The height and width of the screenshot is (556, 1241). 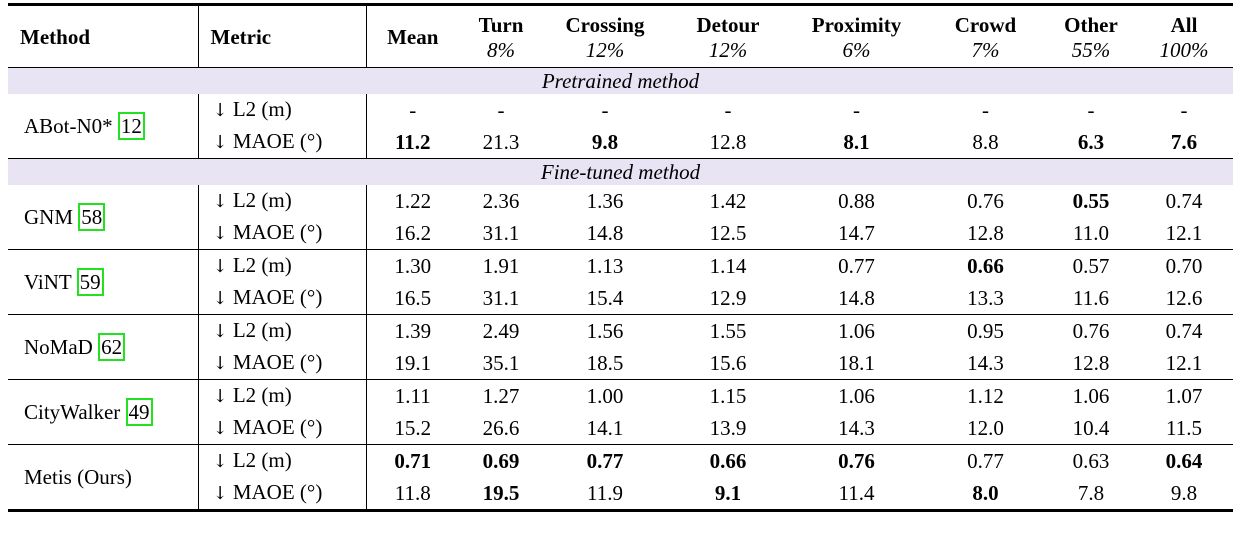 I want to click on method-name: ViNT, so click(x=48, y=282).